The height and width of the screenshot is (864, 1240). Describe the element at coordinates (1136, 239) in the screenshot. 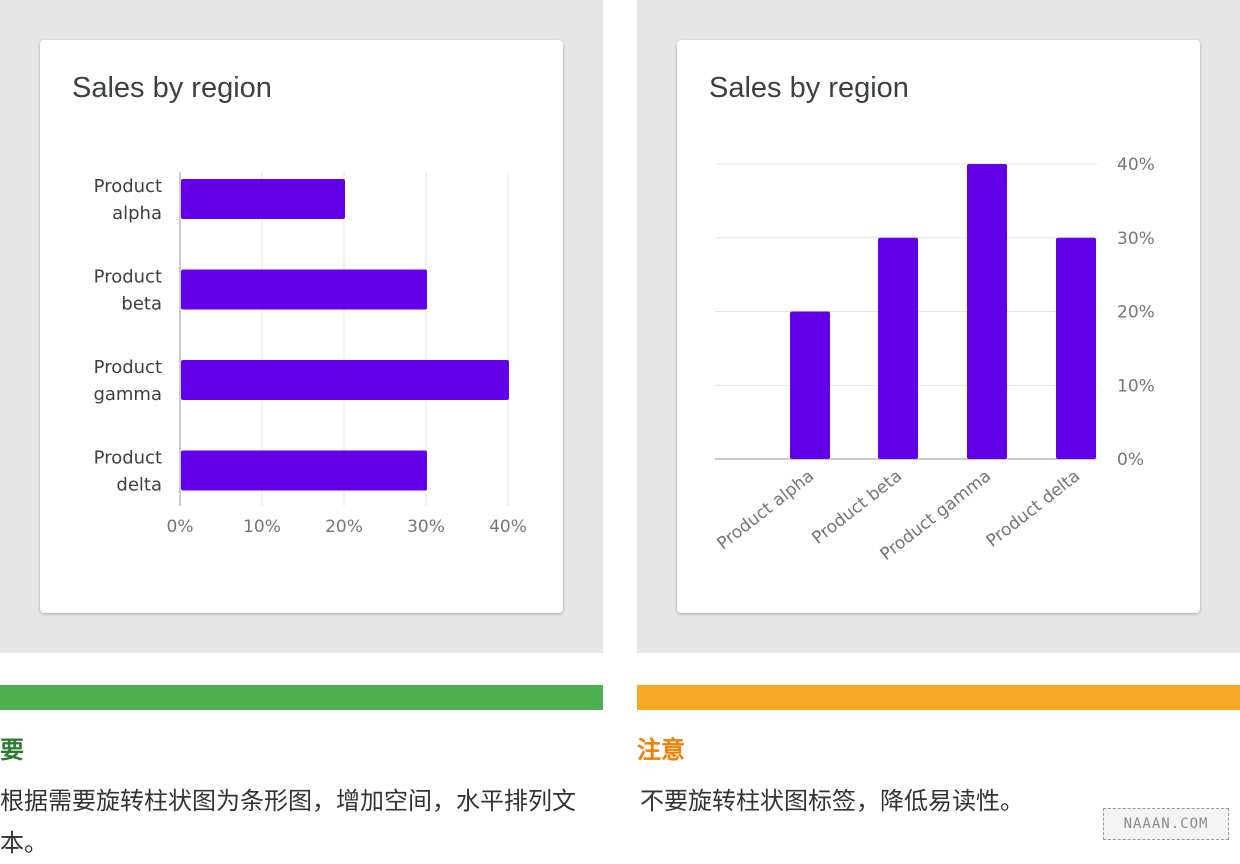

I see `y-tick-label: 30%` at that location.